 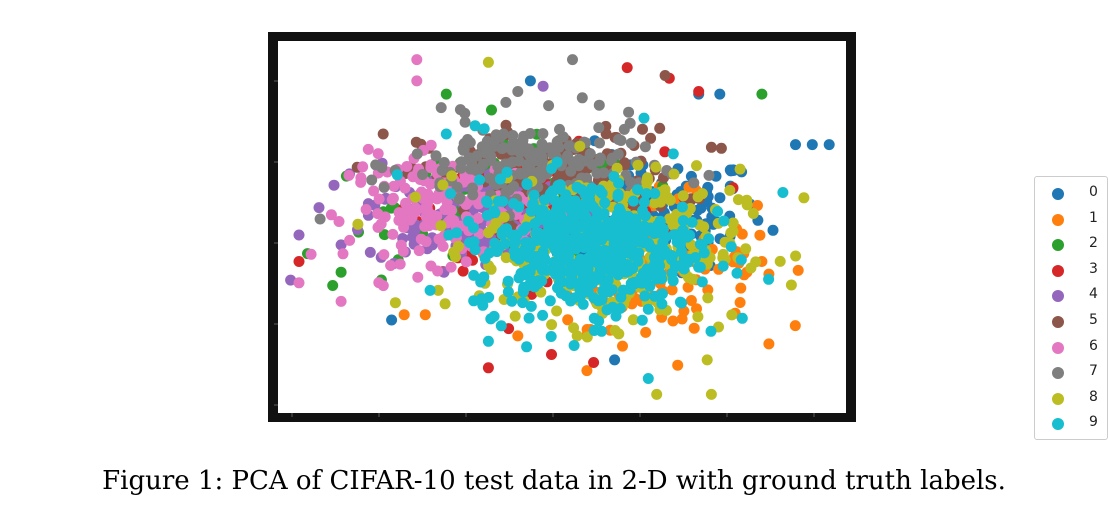 What do you see at coordinates (1071, 322) in the screenshot?
I see `legend-entry-5: 5` at bounding box center [1071, 322].